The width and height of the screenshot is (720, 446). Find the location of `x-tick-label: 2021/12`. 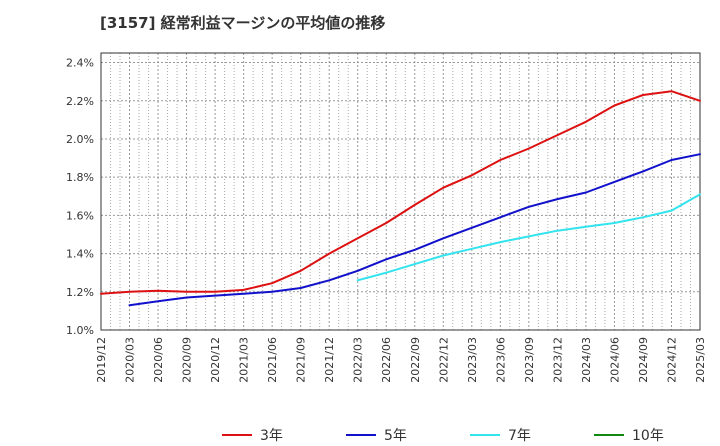

x-tick-label: 2021/12 is located at coordinates (329, 360).